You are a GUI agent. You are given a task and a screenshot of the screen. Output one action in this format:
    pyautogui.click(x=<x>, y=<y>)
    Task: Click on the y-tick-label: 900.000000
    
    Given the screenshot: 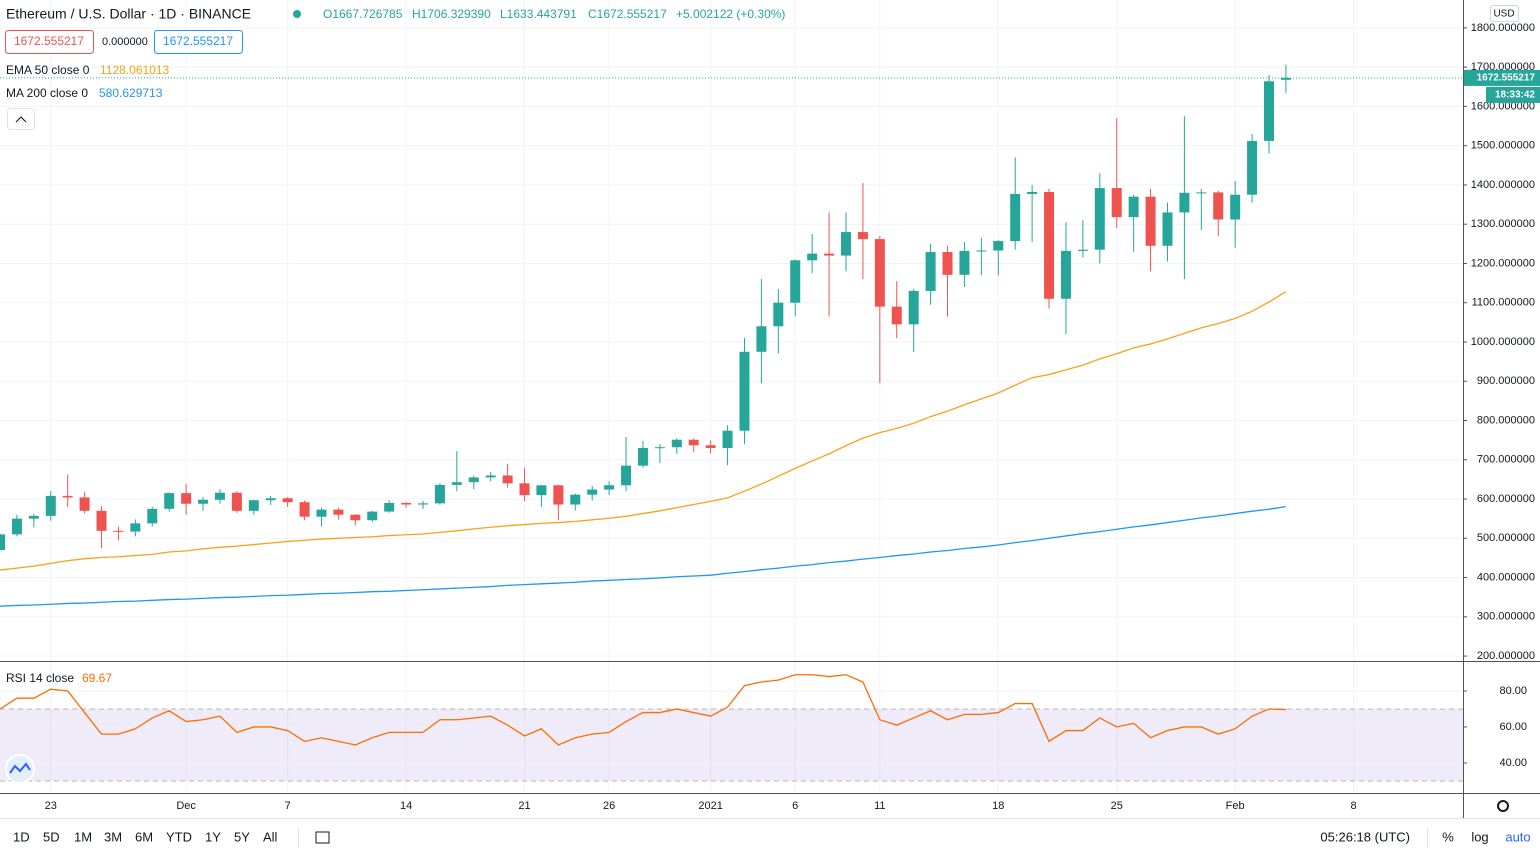 What is the action you would take?
    pyautogui.click(x=1506, y=381)
    